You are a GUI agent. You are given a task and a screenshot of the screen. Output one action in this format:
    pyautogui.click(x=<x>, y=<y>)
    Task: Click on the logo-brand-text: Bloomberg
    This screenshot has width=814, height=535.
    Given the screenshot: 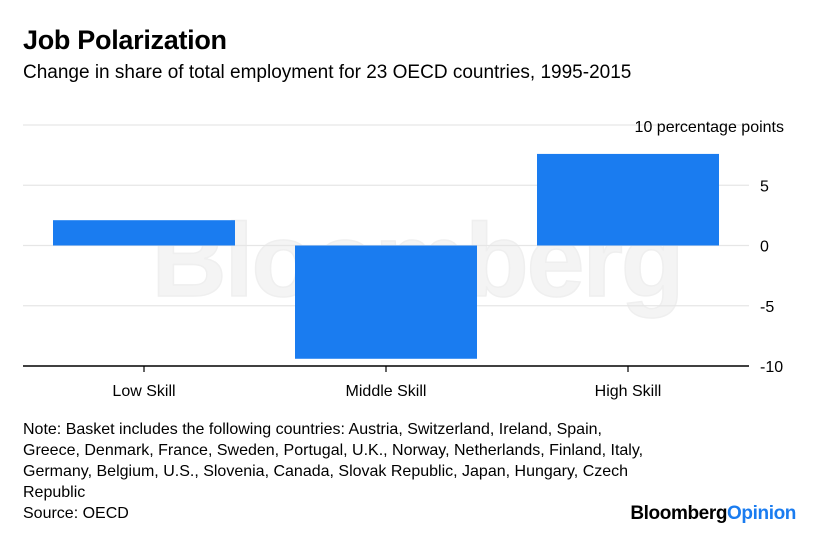 What is the action you would take?
    pyautogui.click(x=679, y=513)
    